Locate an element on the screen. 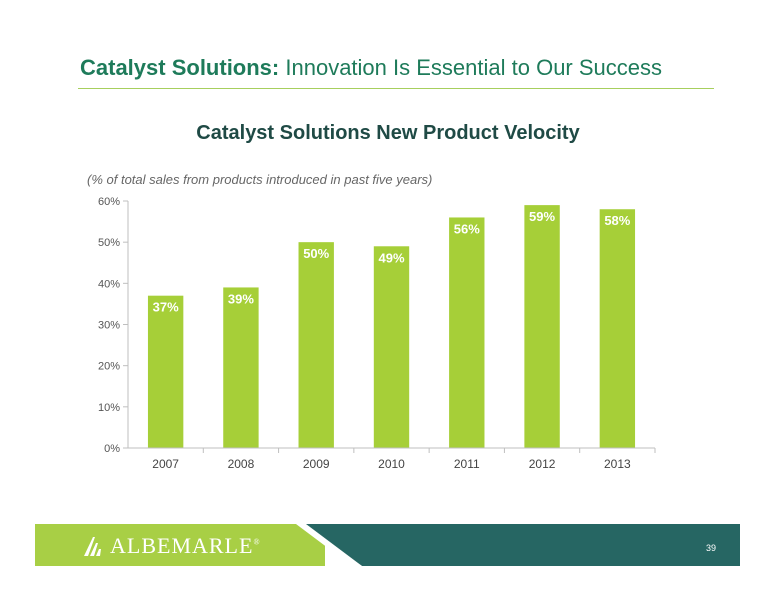 The width and height of the screenshot is (776, 600). footer-green-band is located at coordinates (180, 545).